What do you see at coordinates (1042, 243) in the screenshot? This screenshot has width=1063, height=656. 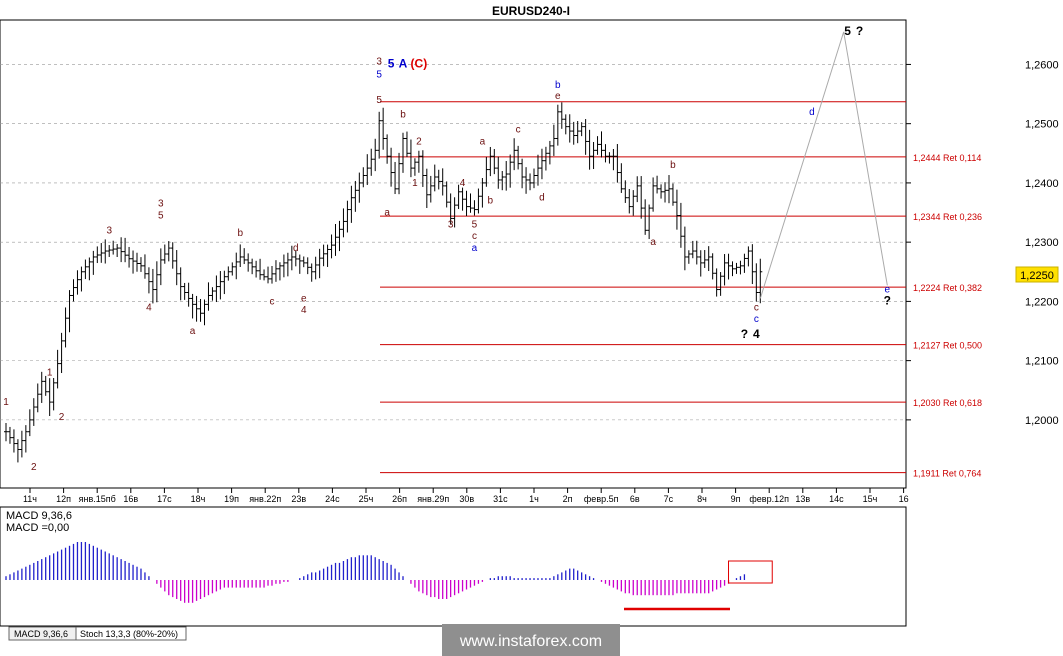 I see `price-tick-label: 1,2300` at bounding box center [1042, 243].